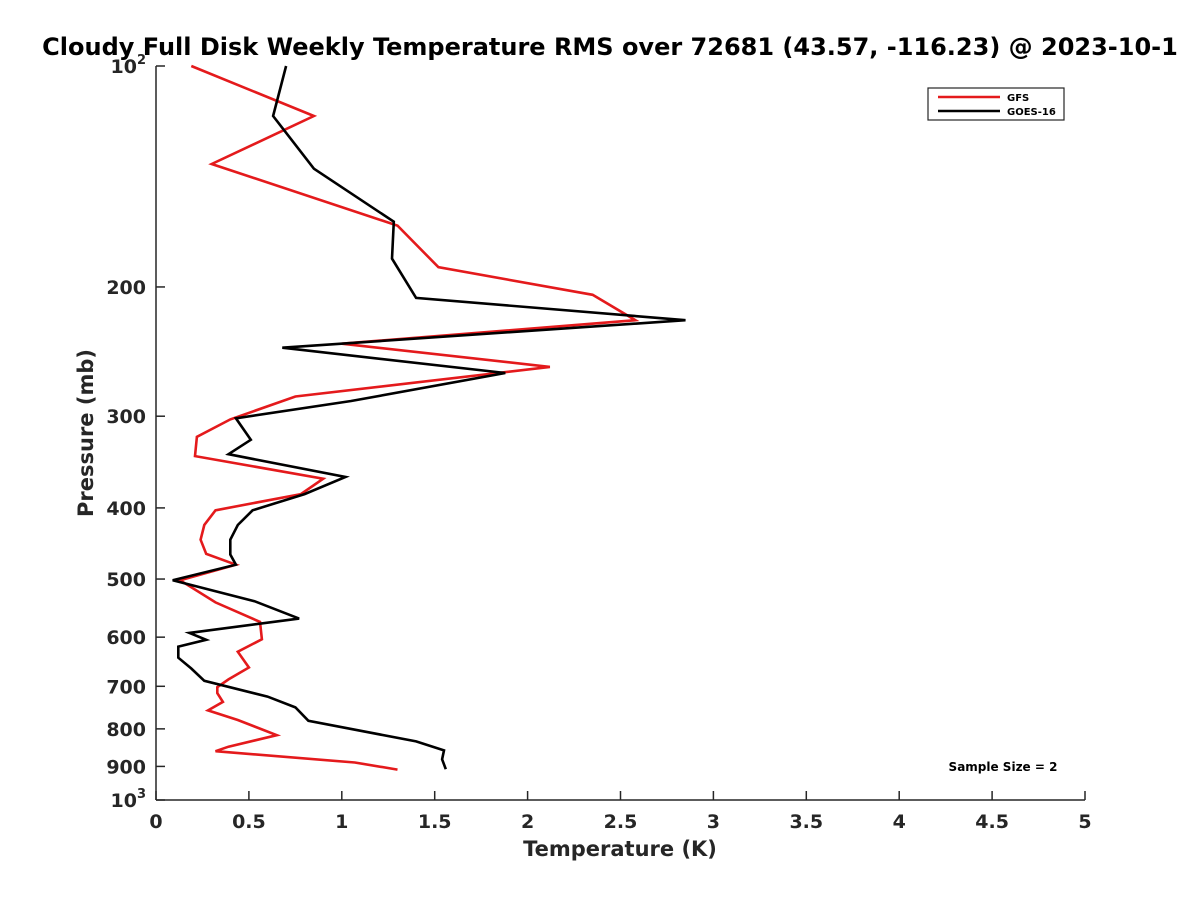 Image resolution: width=1200 pixels, height=900 pixels. I want to click on y-tick-label: 10², so click(129, 65).